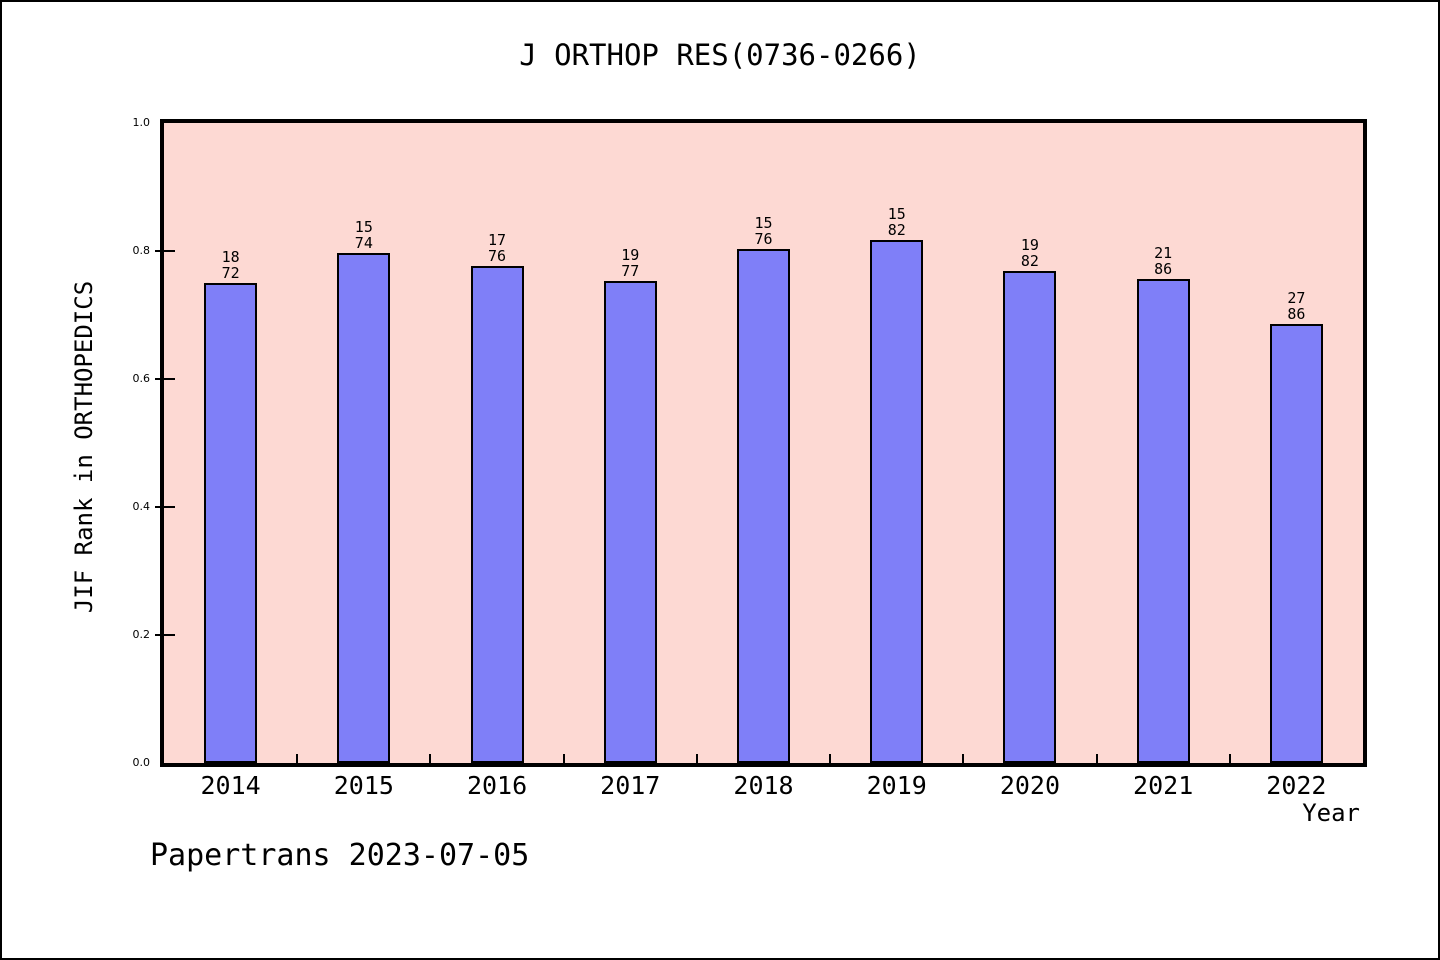 This screenshot has width=1440, height=960. Describe the element at coordinates (141, 762) in the screenshot. I see `y-tick-label: 0.0` at that location.